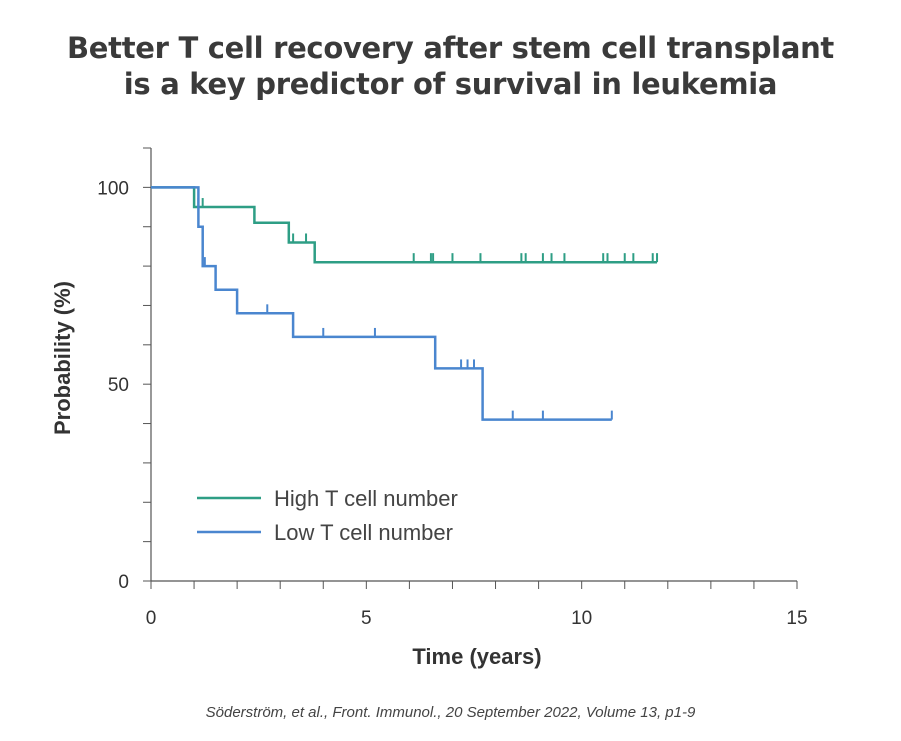 The height and width of the screenshot is (741, 901). What do you see at coordinates (113, 188) in the screenshot?
I see `y-tick-label: 100` at bounding box center [113, 188].